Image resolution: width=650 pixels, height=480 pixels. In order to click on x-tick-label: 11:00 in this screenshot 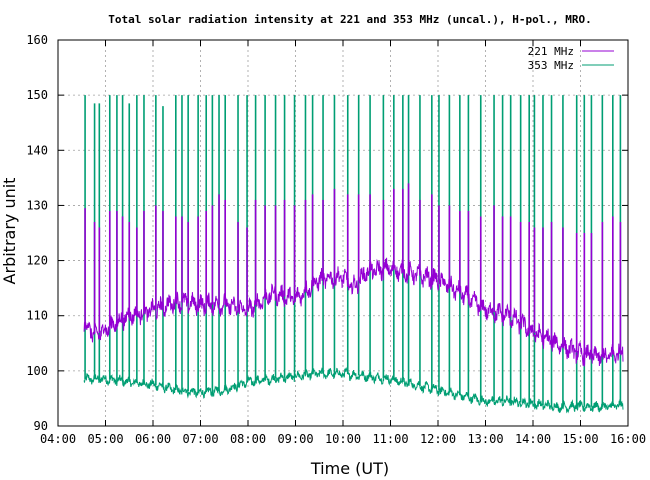, I will do `click(390, 439)`.